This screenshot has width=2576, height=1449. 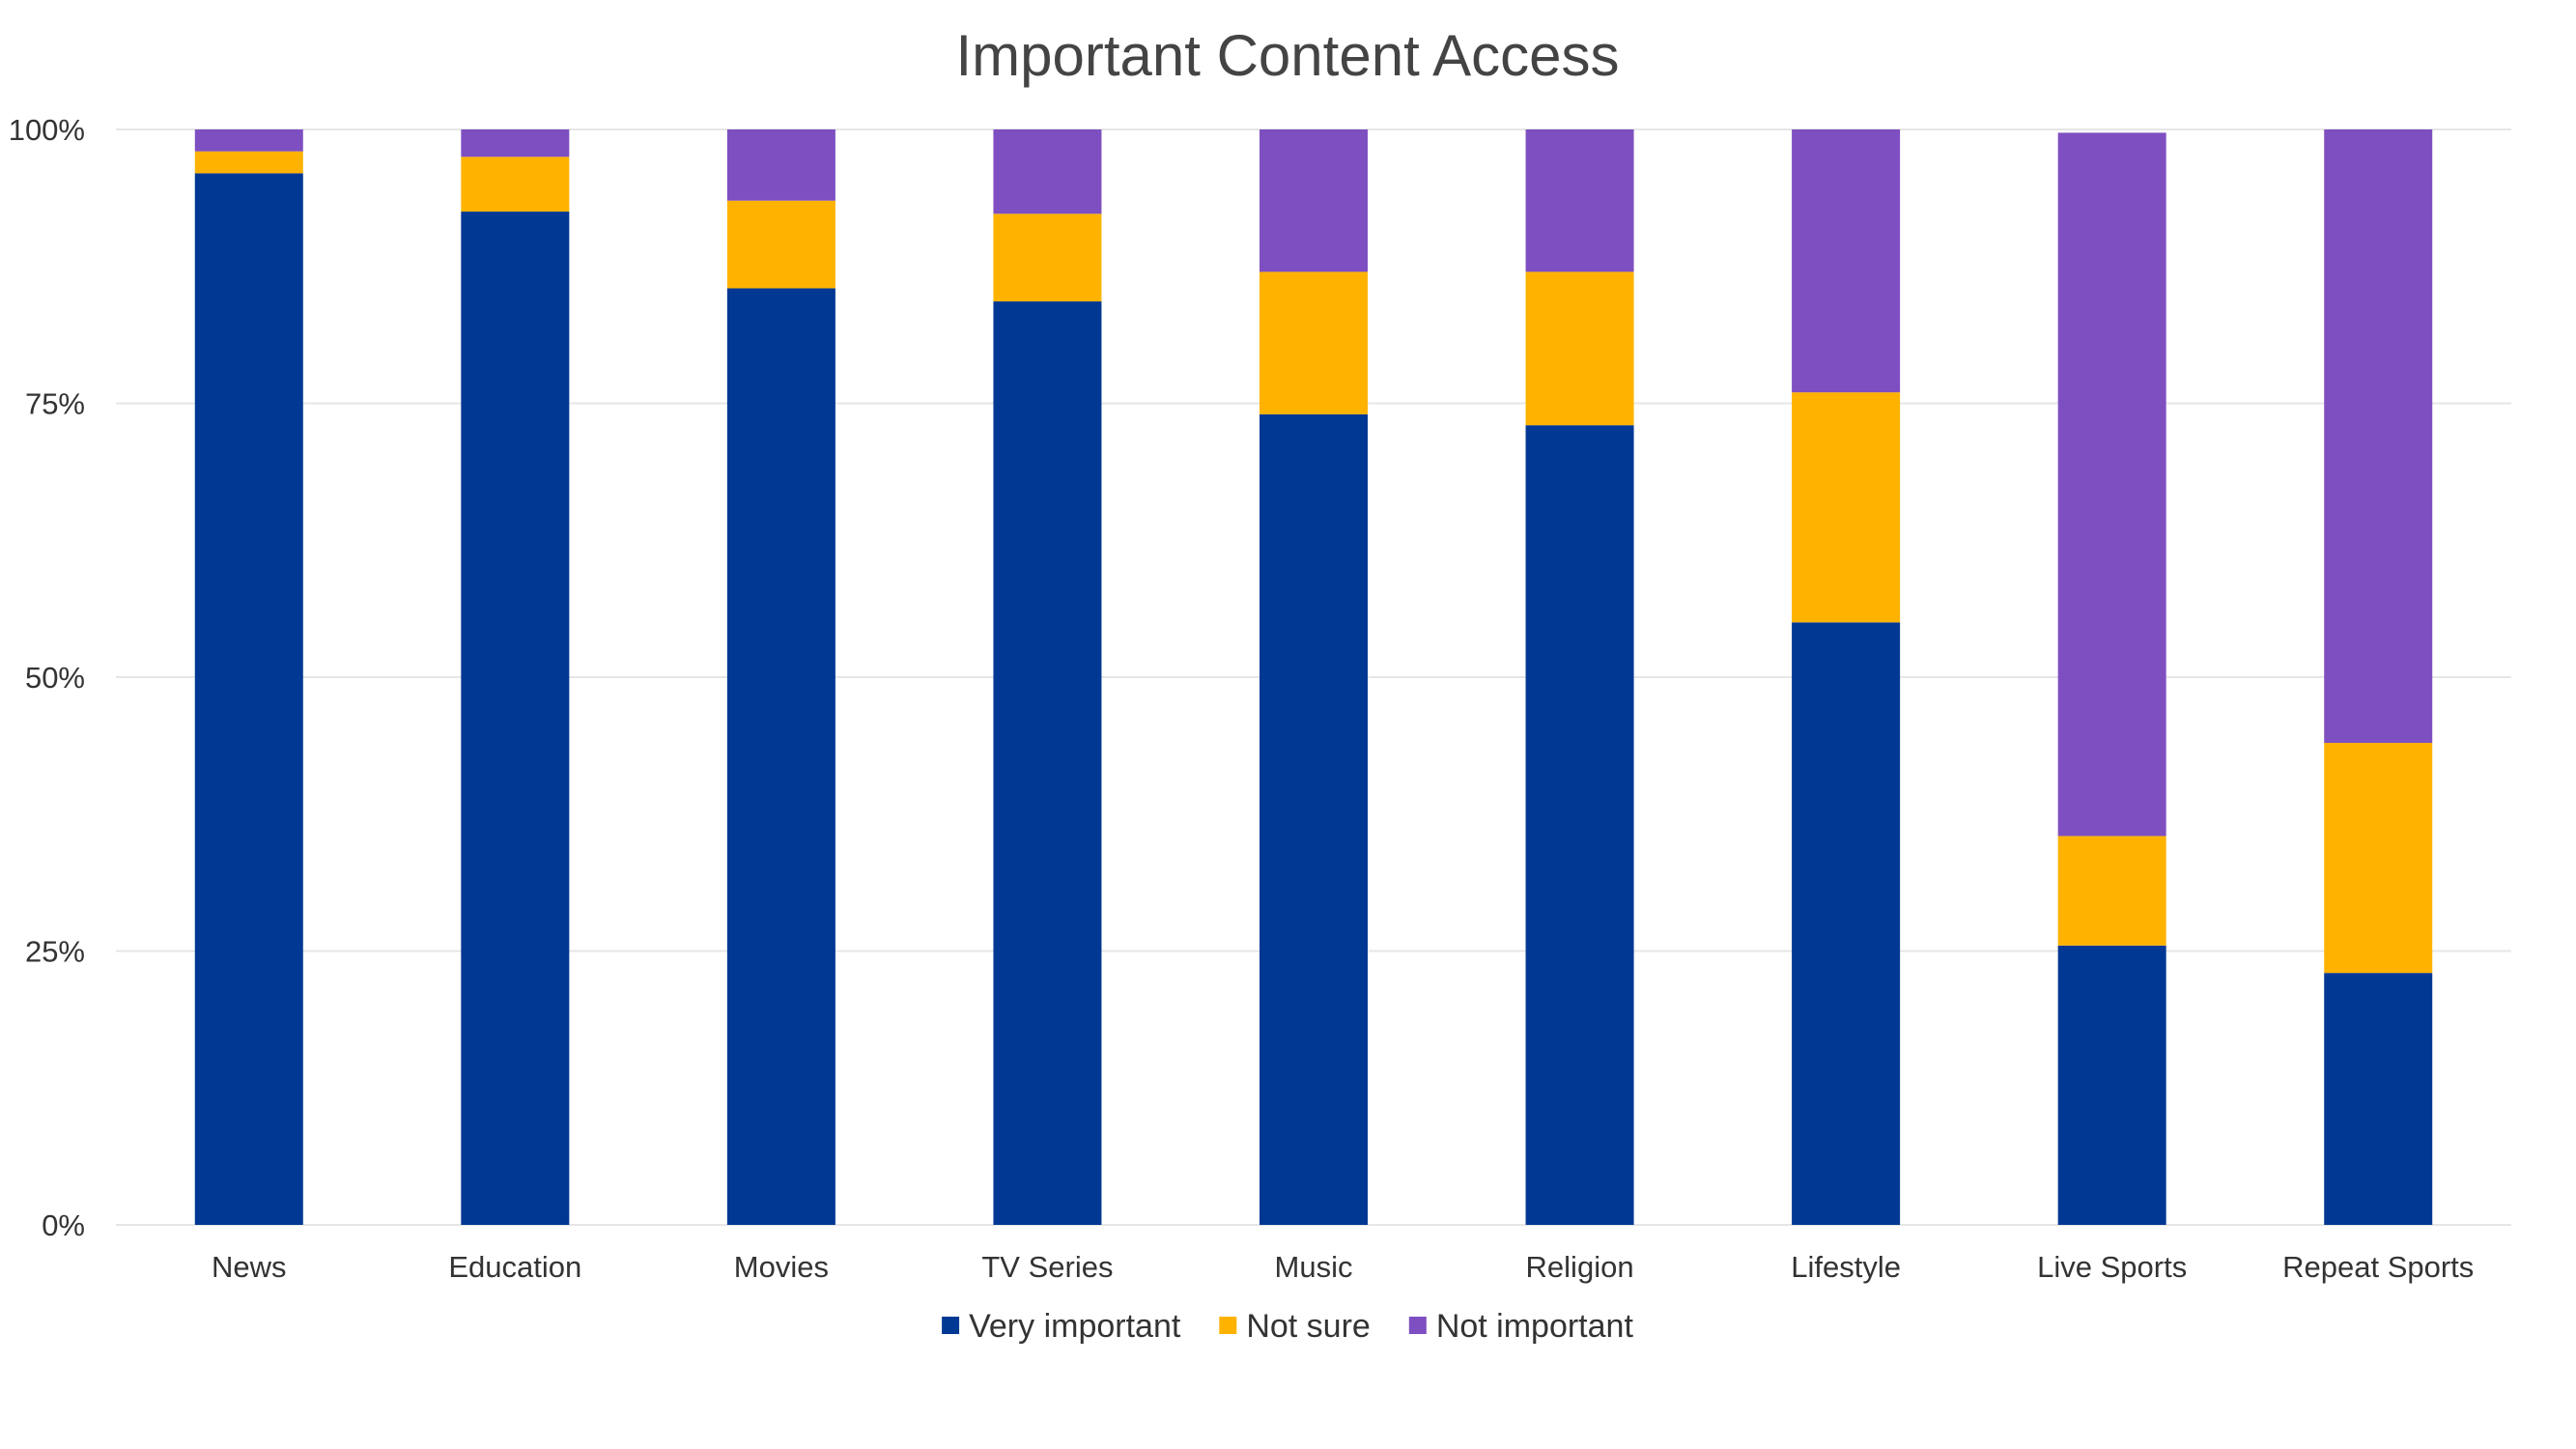 I want to click on x-tick-label: Lifestyle, so click(x=1846, y=1267).